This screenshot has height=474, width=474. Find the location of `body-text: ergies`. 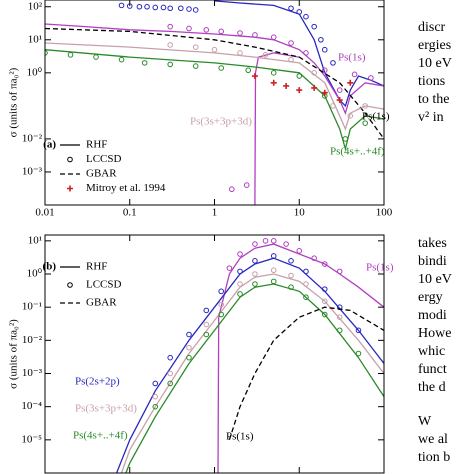

body-text: ergies is located at coordinates (434, 45).